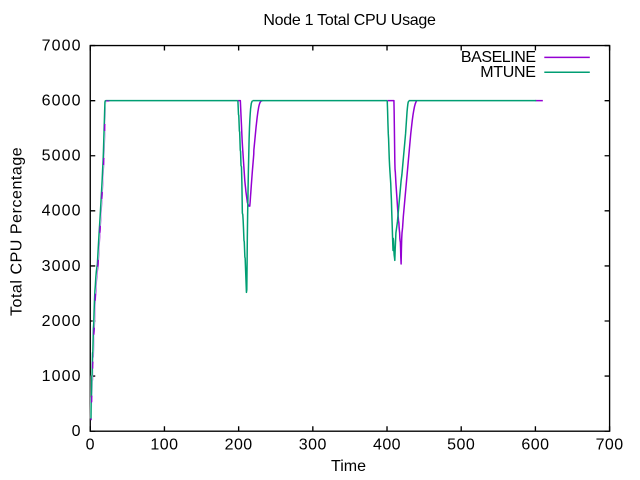 The height and width of the screenshot is (480, 640). Describe the element at coordinates (62, 45) in the screenshot. I see `svg-text: 7000` at that location.